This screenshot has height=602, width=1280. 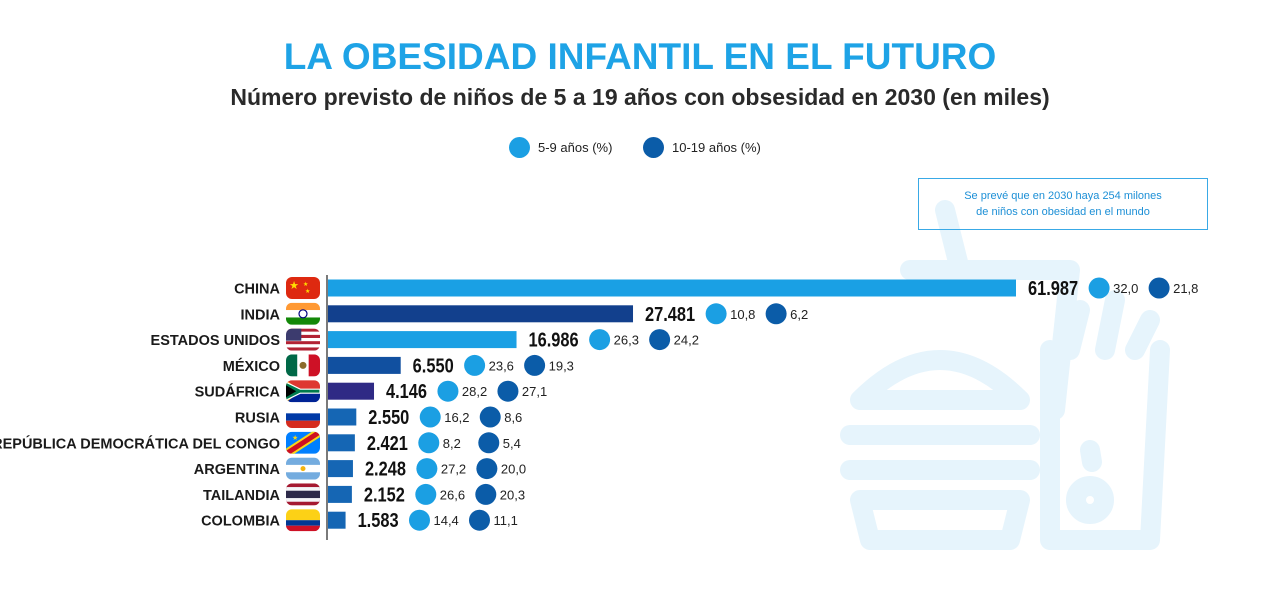 I want to click on drc-flag-icon: ★, so click(x=303, y=442).